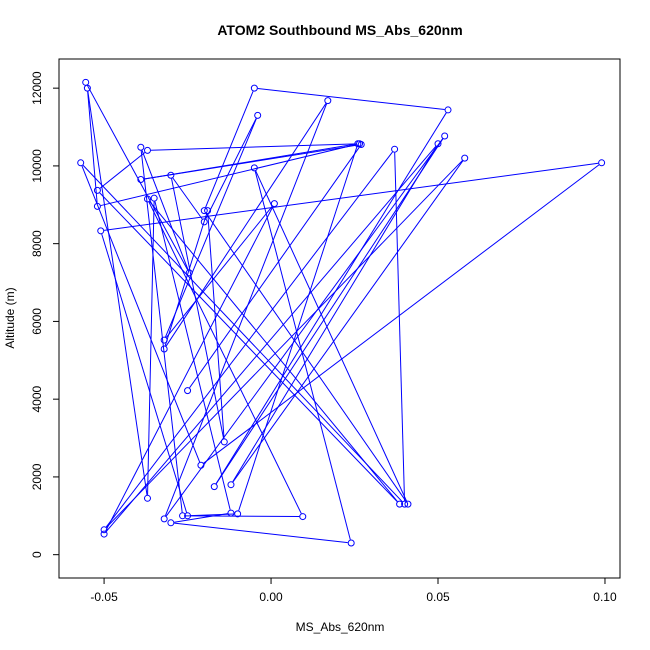 Image resolution: width=650 pixels, height=650 pixels. I want to click on x-tick-label: -0.05, so click(104, 597).